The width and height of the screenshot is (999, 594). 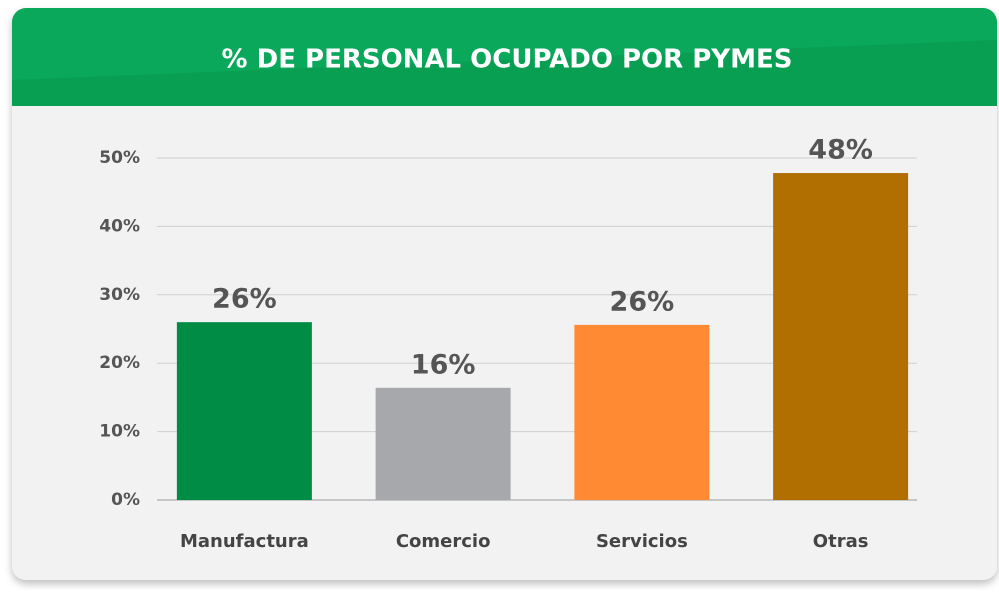 I want to click on value-label: 48%, so click(x=840, y=150).